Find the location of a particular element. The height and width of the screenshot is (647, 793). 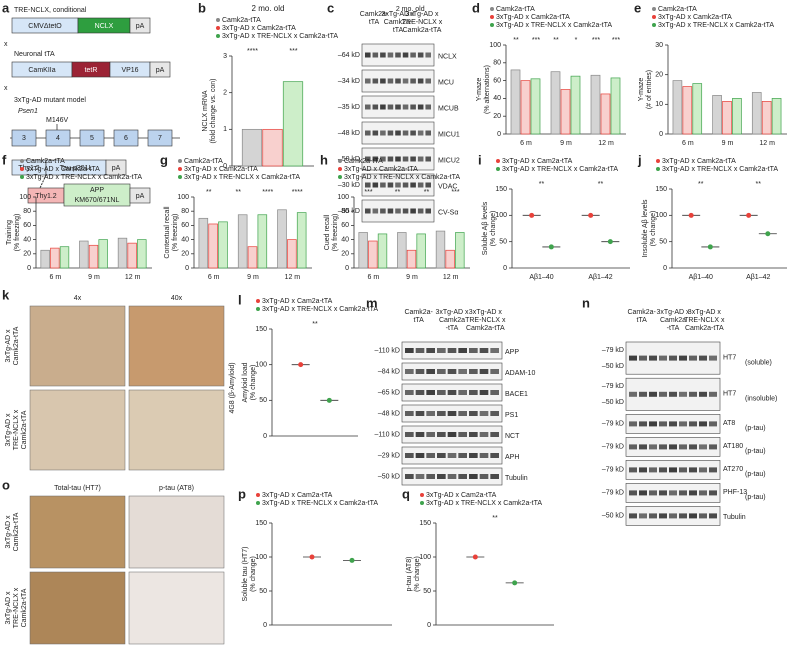

label: m is located at coordinates (372, 302).